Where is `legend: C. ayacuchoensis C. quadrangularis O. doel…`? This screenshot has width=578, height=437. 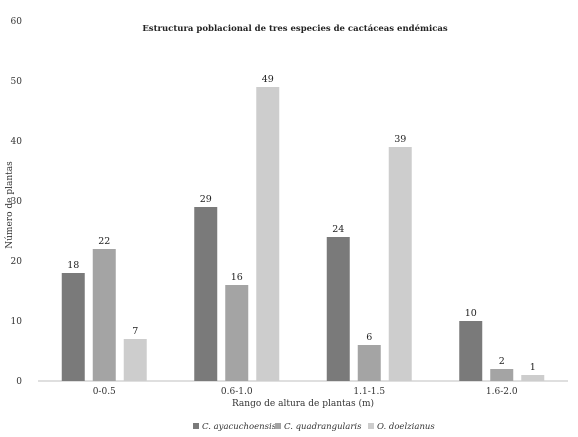 legend: C. ayacuchoensis C. quadrangularis O. doel… is located at coordinates (314, 427).